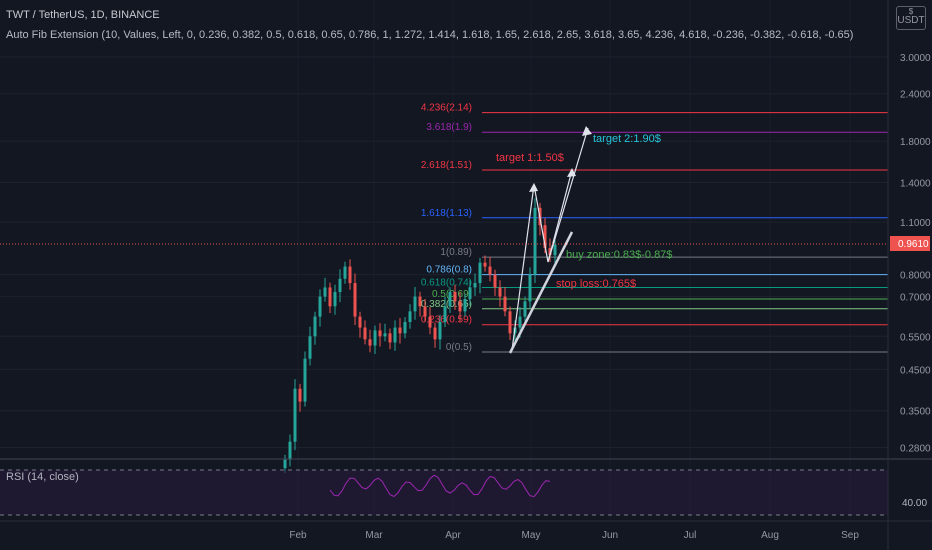 Image resolution: width=932 pixels, height=550 pixels. Describe the element at coordinates (574, 535) in the screenshot. I see `time-axis: Feb Mar Apr May Jun Jul Aug Sep` at that location.